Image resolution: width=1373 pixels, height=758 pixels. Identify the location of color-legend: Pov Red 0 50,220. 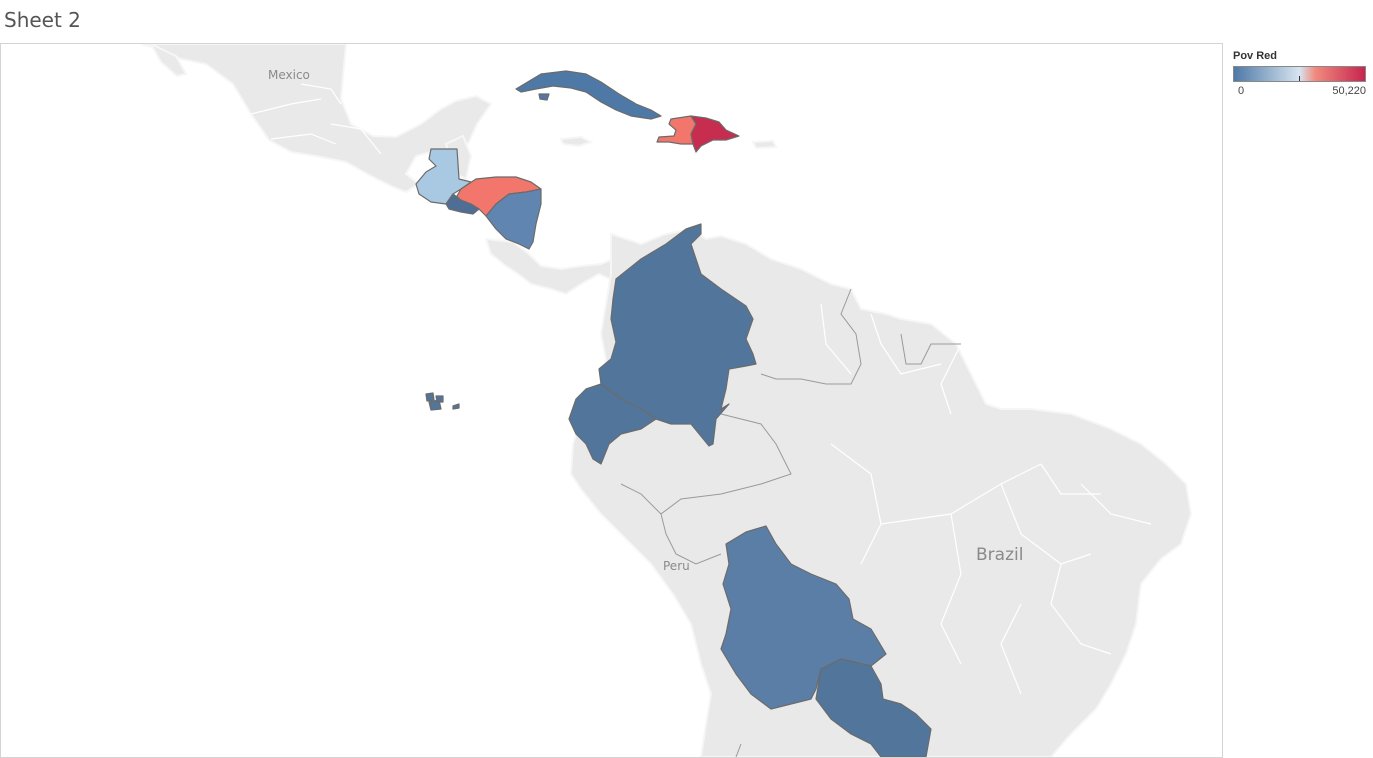
(1303, 74).